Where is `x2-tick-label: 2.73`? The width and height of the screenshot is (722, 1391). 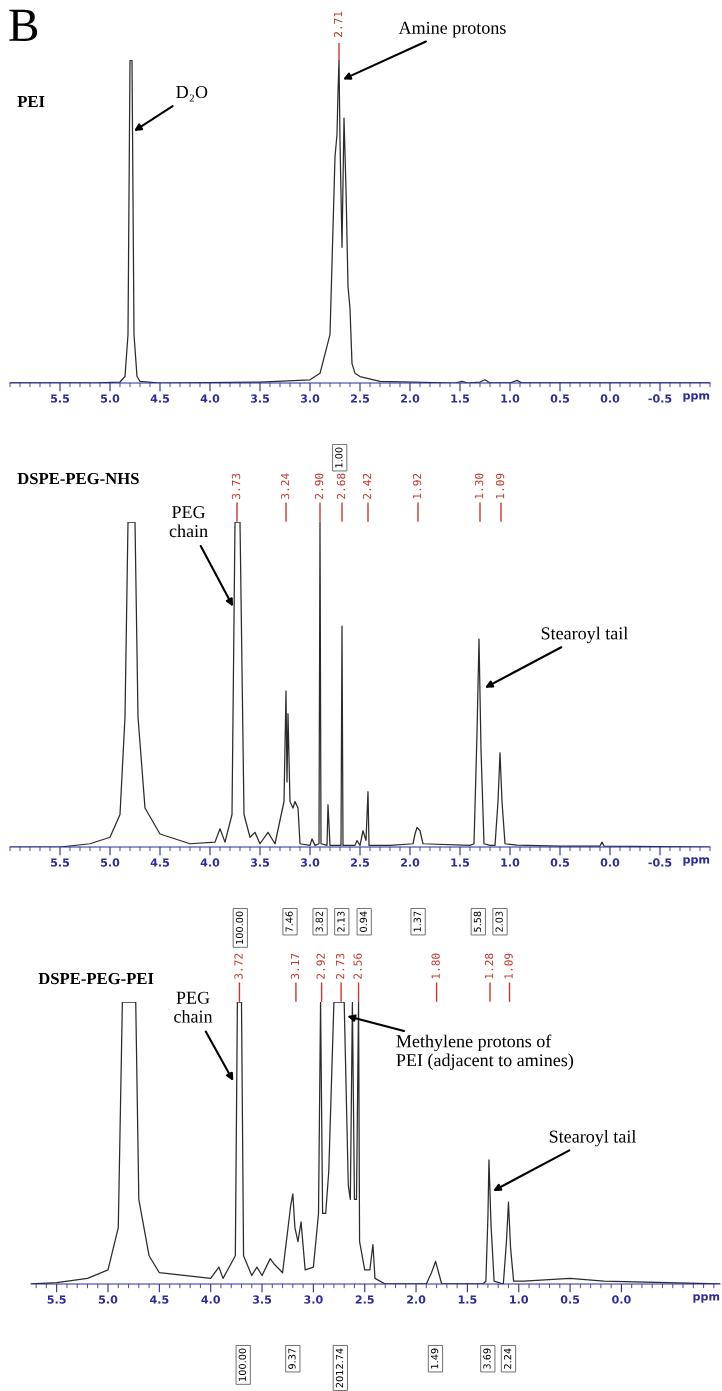
x2-tick-label: 2.73 is located at coordinates (340, 966).